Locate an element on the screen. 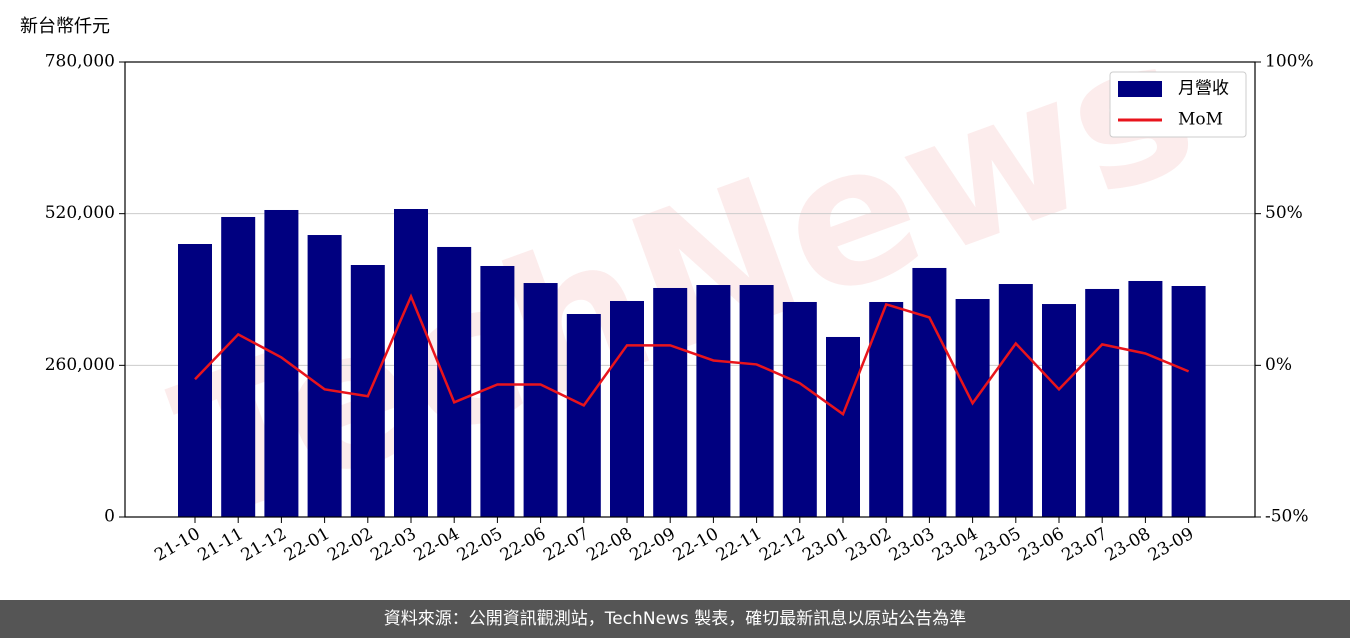 The height and width of the screenshot is (638, 1350). x-tick-label: 23-08 is located at coordinates (1128, 545).